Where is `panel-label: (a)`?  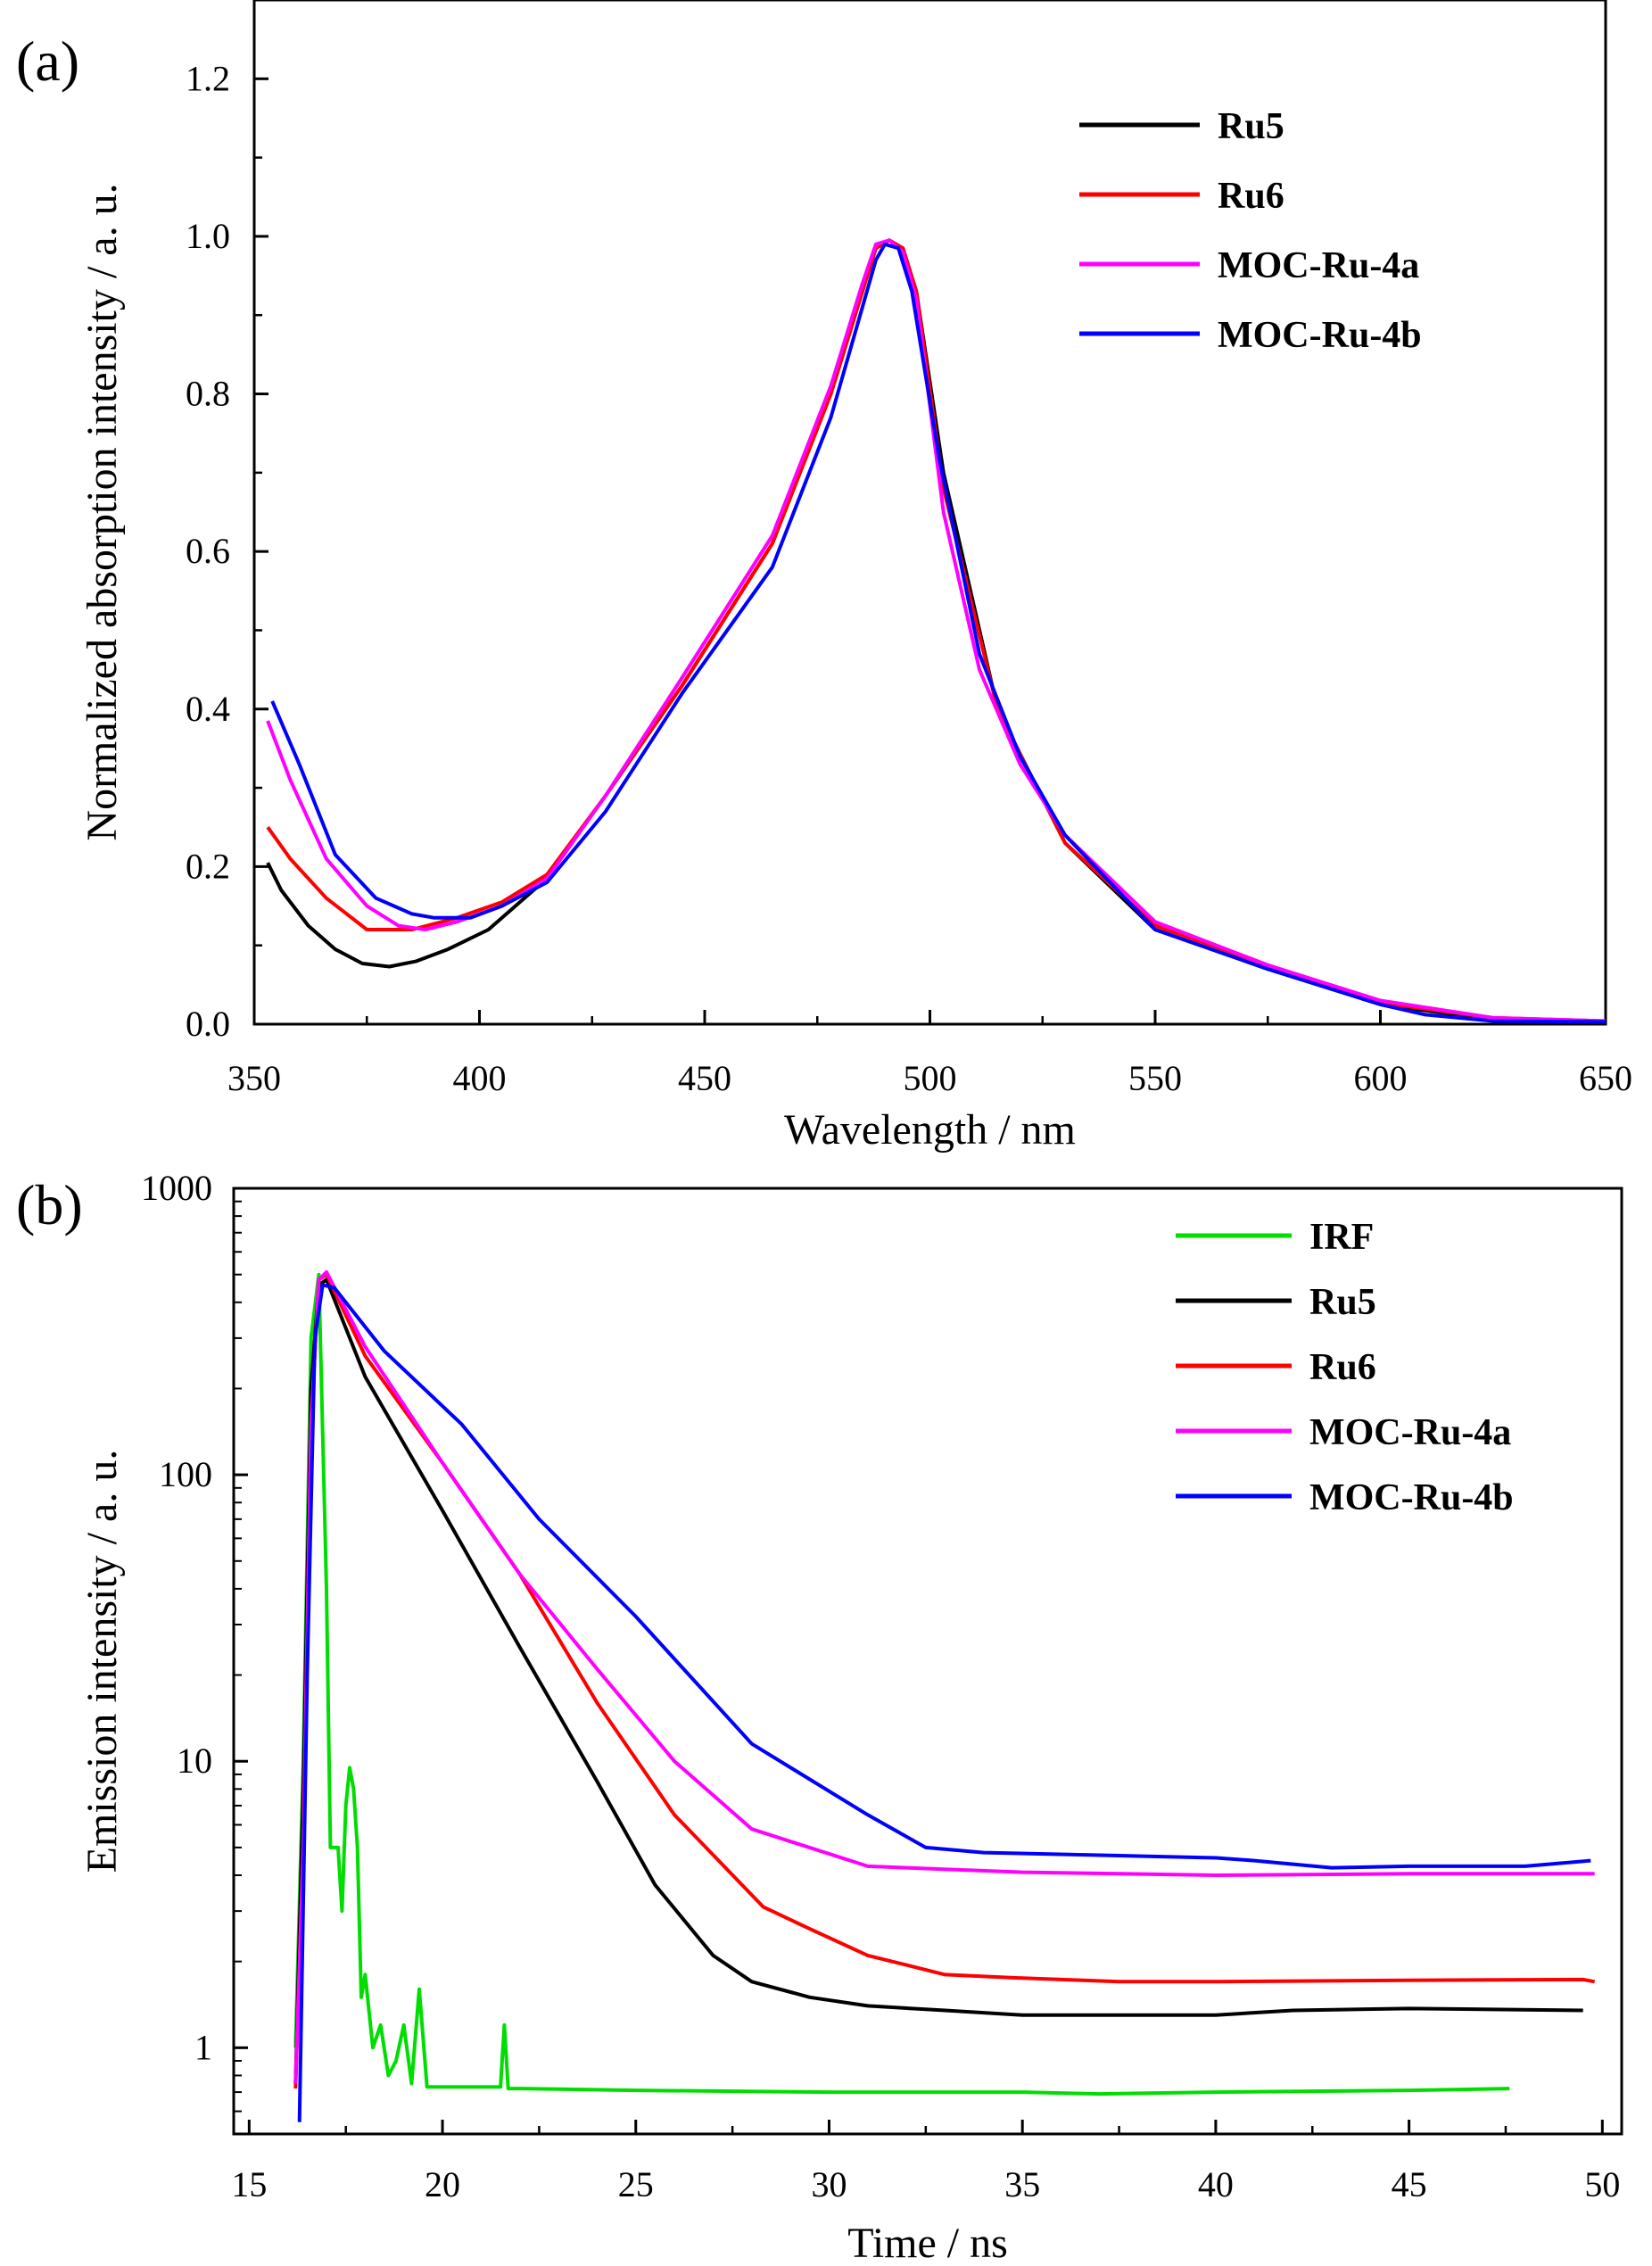
panel-label: (a) is located at coordinates (47, 61).